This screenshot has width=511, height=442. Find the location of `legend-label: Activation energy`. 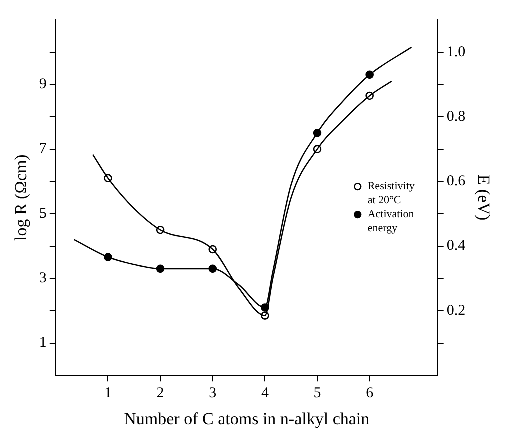

legend-label: Activation energy is located at coordinates (391, 221).